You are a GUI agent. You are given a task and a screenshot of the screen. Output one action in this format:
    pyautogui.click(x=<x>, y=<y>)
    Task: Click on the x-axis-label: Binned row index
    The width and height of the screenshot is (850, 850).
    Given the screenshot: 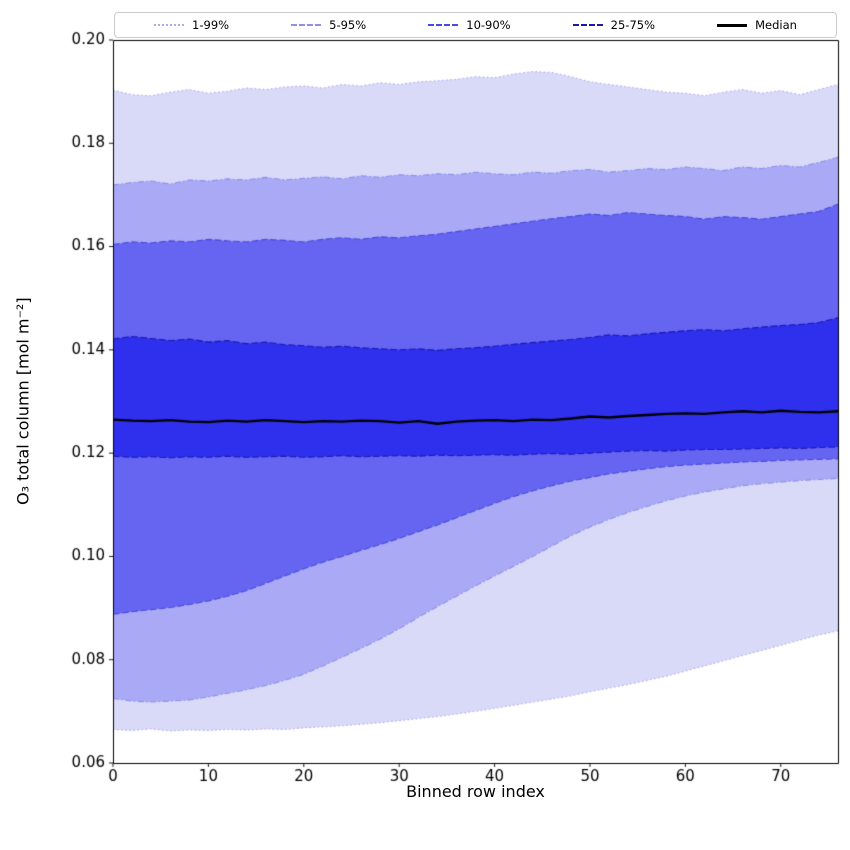 What is the action you would take?
    pyautogui.click(x=475, y=791)
    